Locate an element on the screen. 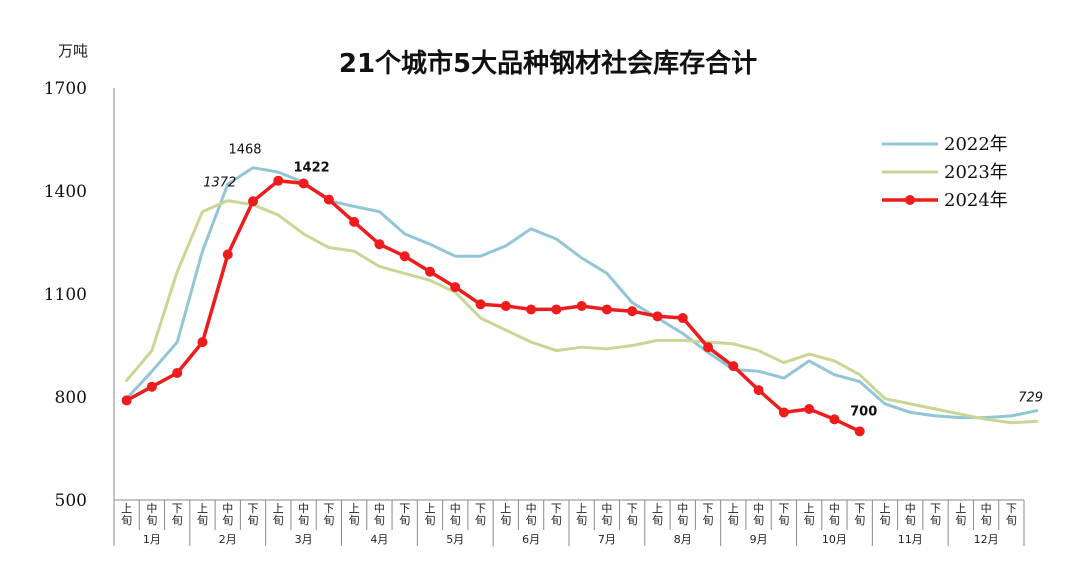 Image resolution: width=1080 pixels, height=571 pixels. x-month-label: 2月 is located at coordinates (228, 539).